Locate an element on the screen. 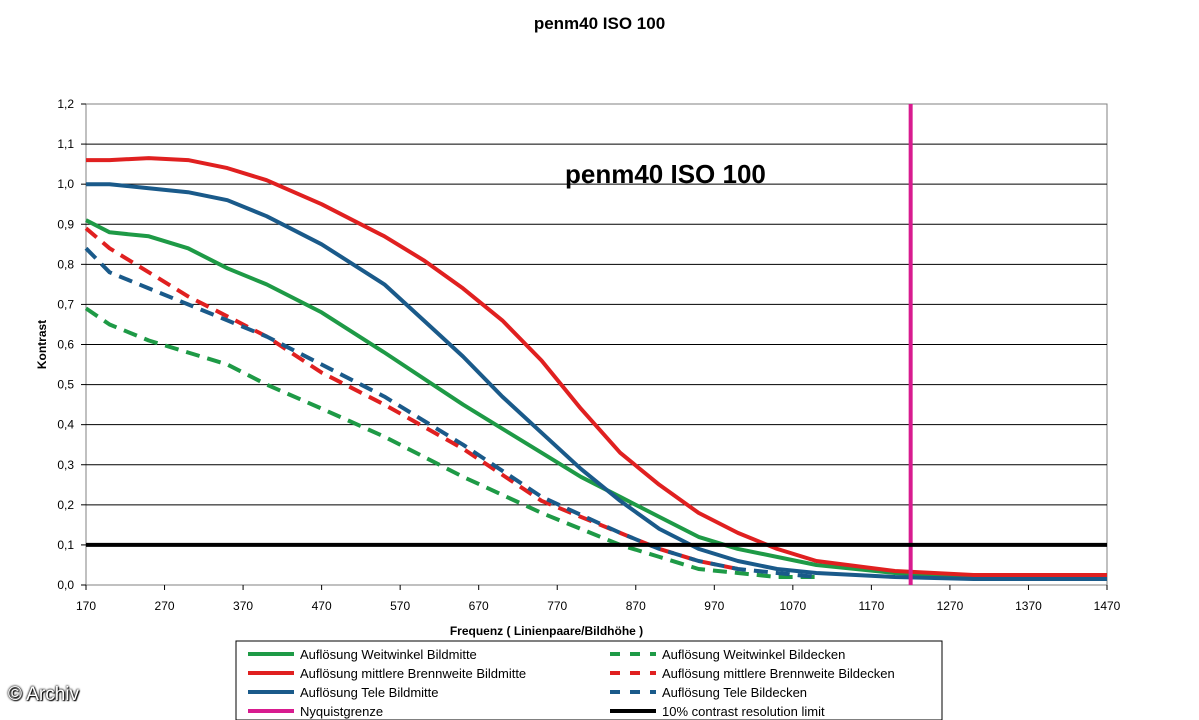 Image resolution: width=1199 pixels, height=720 pixels. legend-label: 10% contrast resolution limit is located at coordinates (743, 711).